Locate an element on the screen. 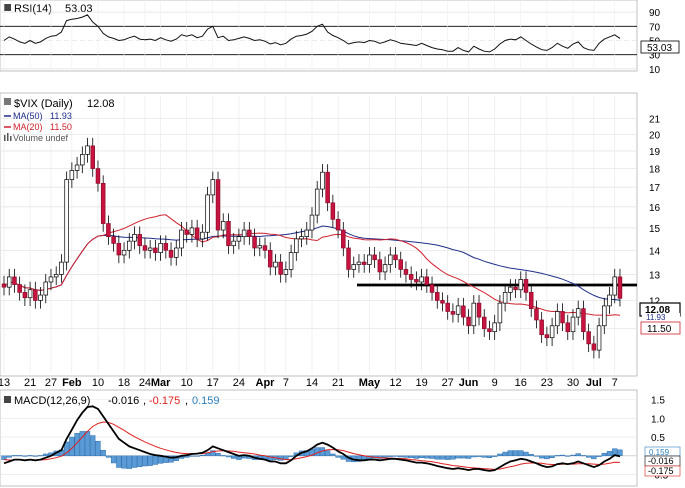 The image size is (685, 488). ma20-tag: 11.50 is located at coordinates (660, 328).